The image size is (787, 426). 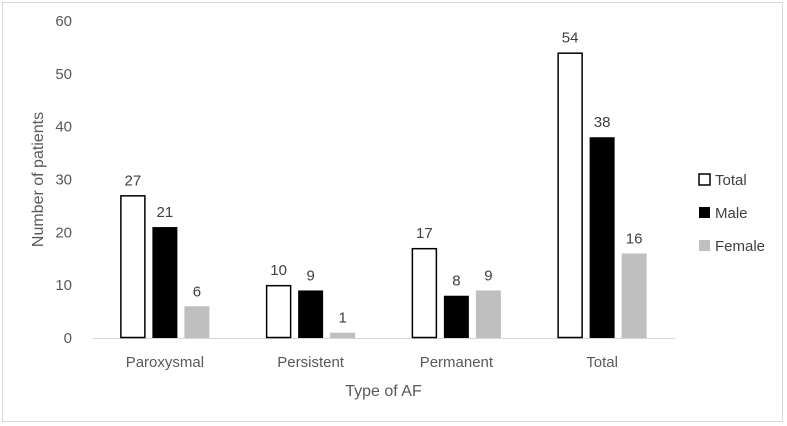 What do you see at coordinates (63, 127) in the screenshot?
I see `y-tick-label: 40` at bounding box center [63, 127].